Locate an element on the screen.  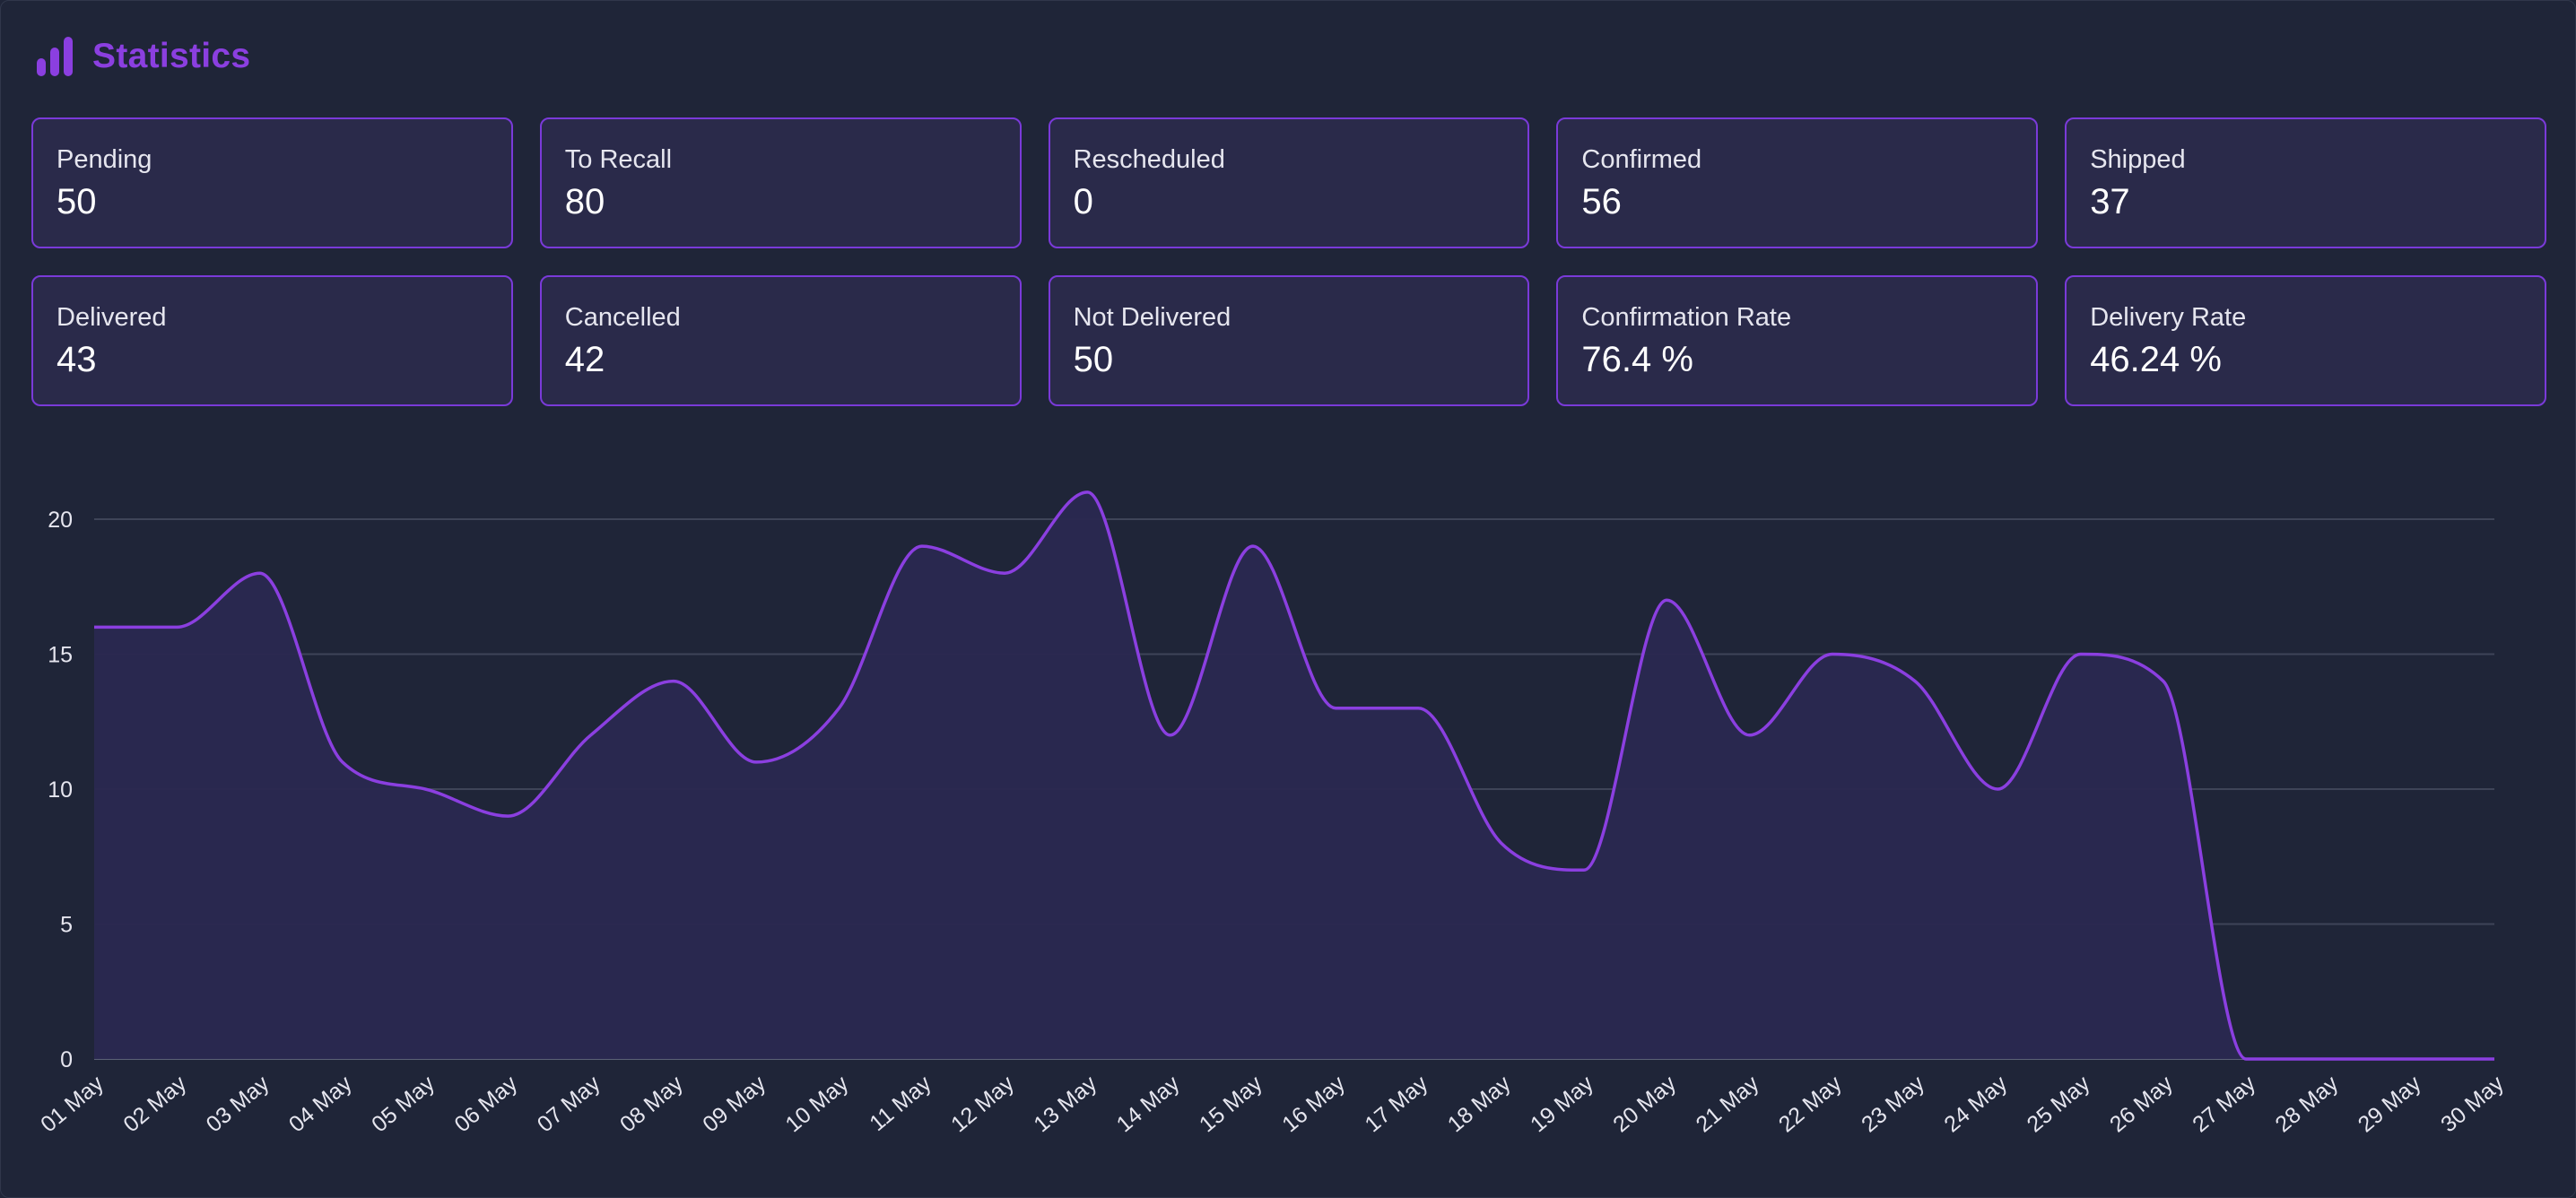
x-tick-label: 13 May is located at coordinates (1065, 1104).